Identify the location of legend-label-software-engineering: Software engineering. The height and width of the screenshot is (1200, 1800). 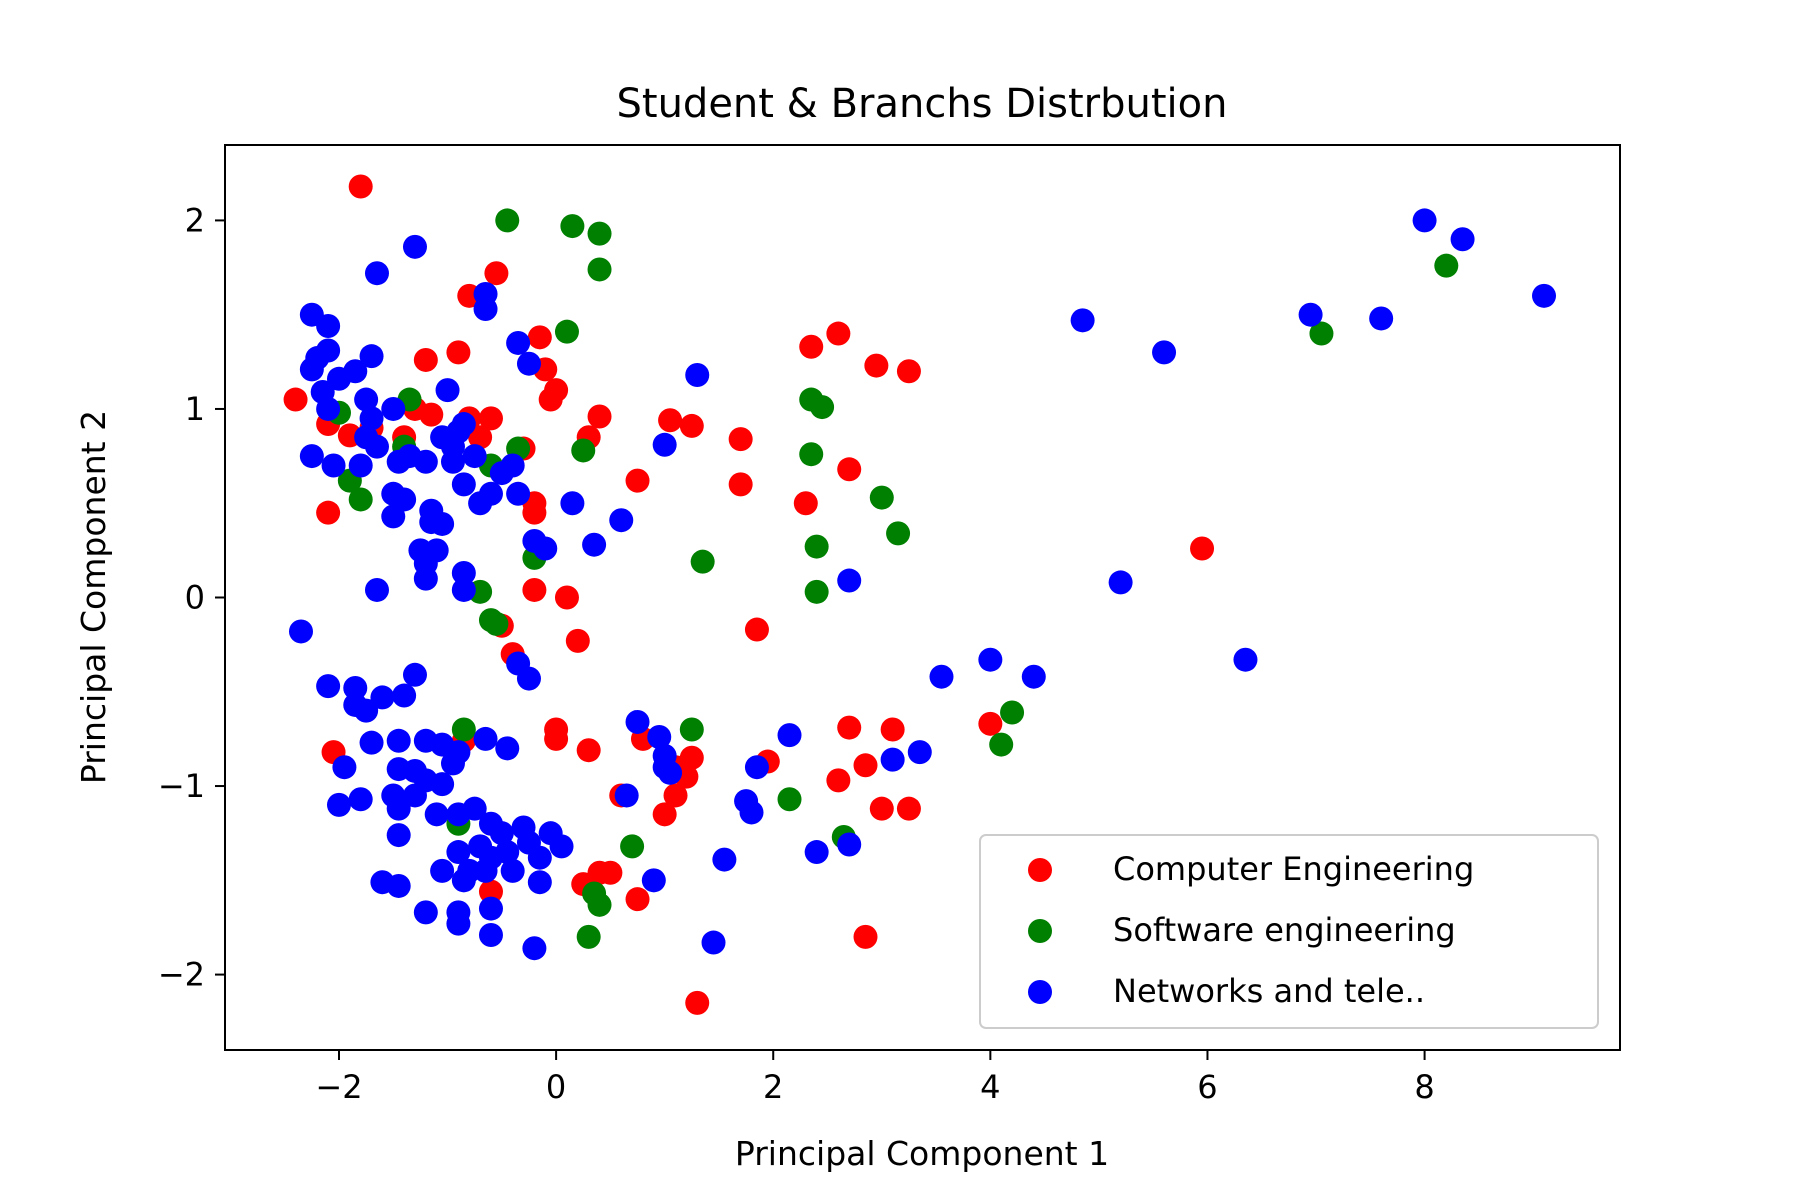
(1284, 930).